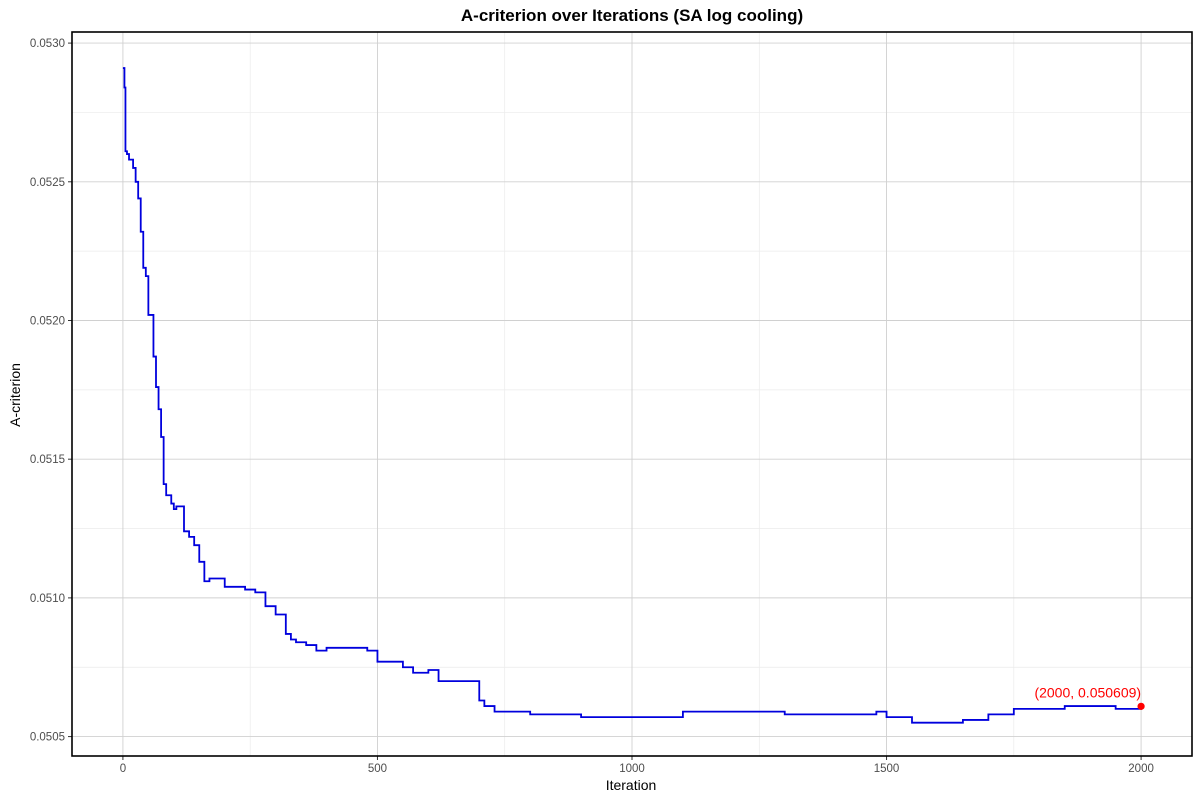 This screenshot has width=1200, height=800. Describe the element at coordinates (631, 785) in the screenshot. I see `x-axis-label: Iteration` at that location.